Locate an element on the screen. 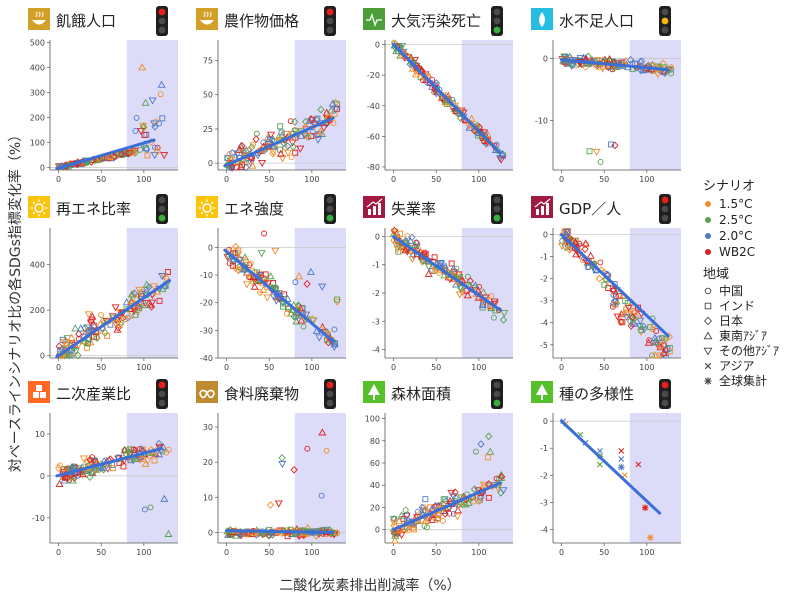  y-tick-label: -20 is located at coordinates (206, 303).